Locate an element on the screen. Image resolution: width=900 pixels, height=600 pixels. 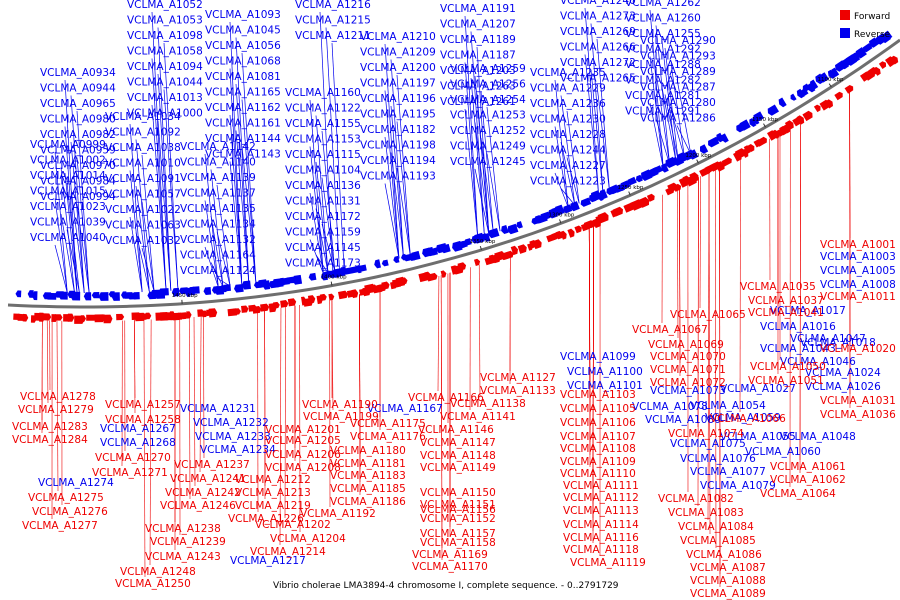
gene-label: VCLMA_A1230 is located at coordinates (568, 120).